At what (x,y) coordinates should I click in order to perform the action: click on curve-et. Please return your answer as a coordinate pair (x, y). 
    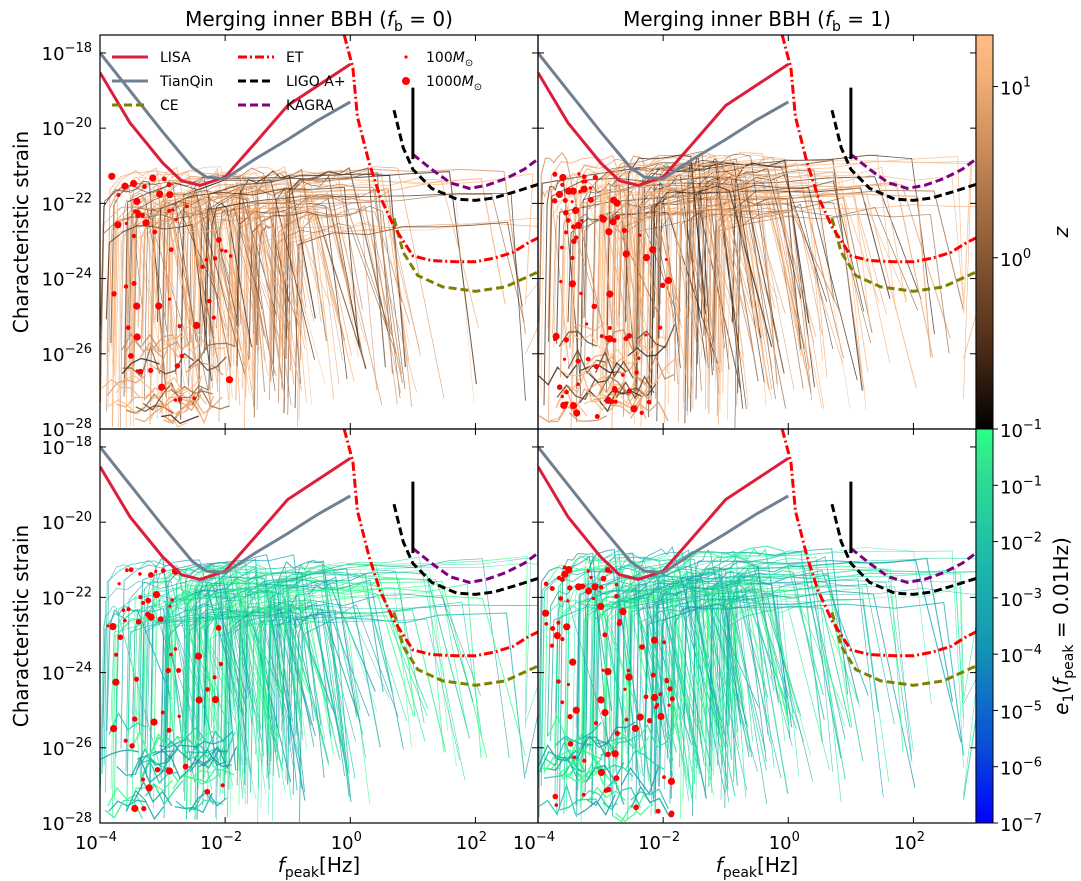
    Looking at the image, I should click on (878, 543).